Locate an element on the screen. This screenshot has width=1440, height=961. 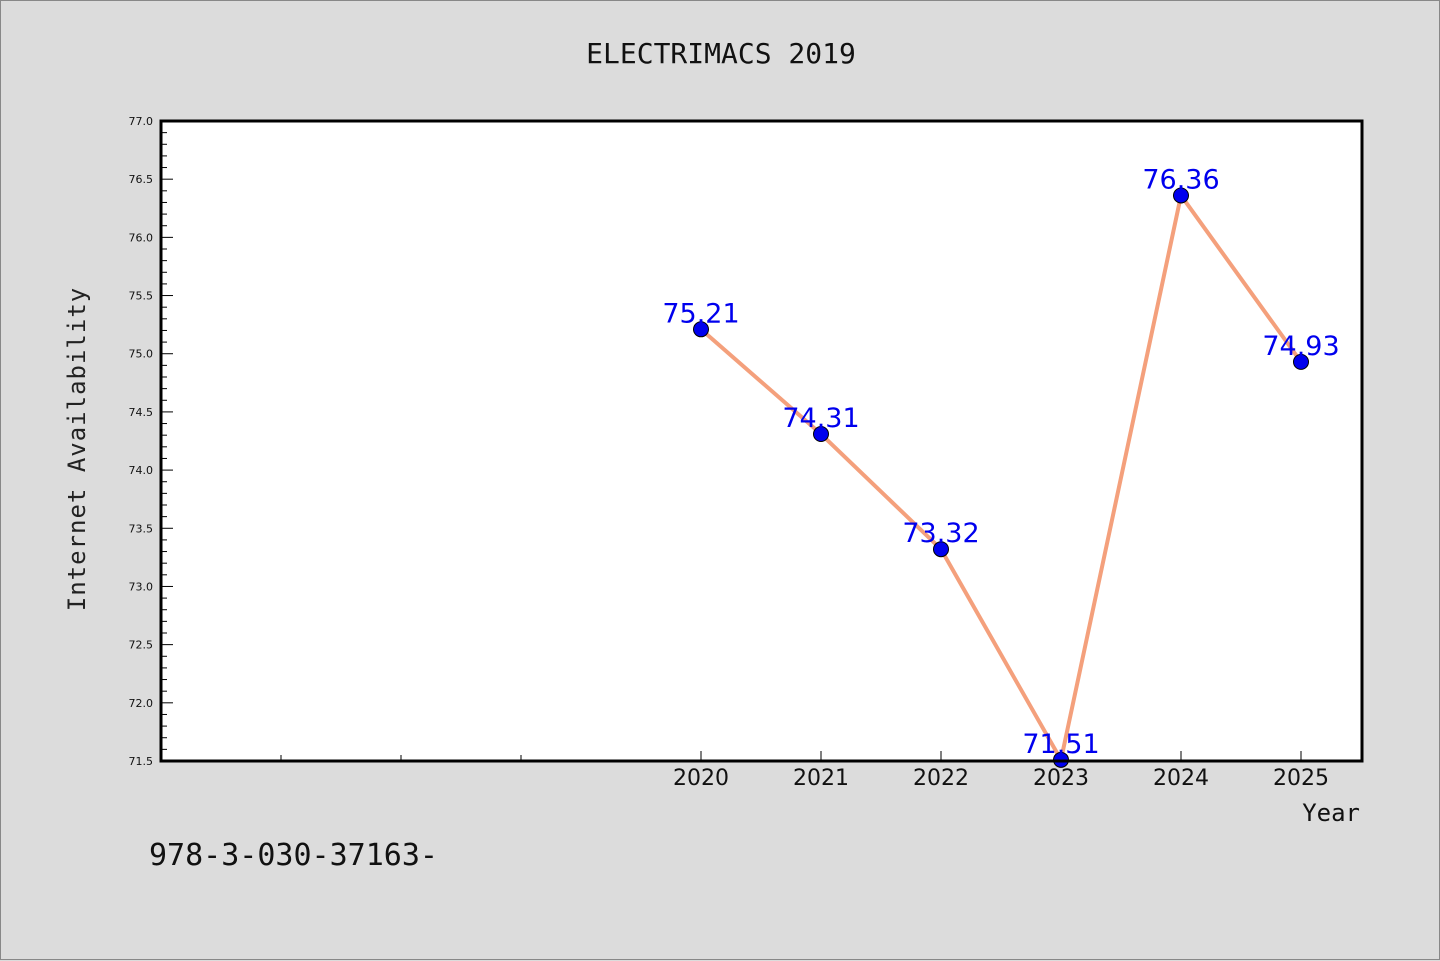
x-axis-label: Year is located at coordinates (1331, 813).